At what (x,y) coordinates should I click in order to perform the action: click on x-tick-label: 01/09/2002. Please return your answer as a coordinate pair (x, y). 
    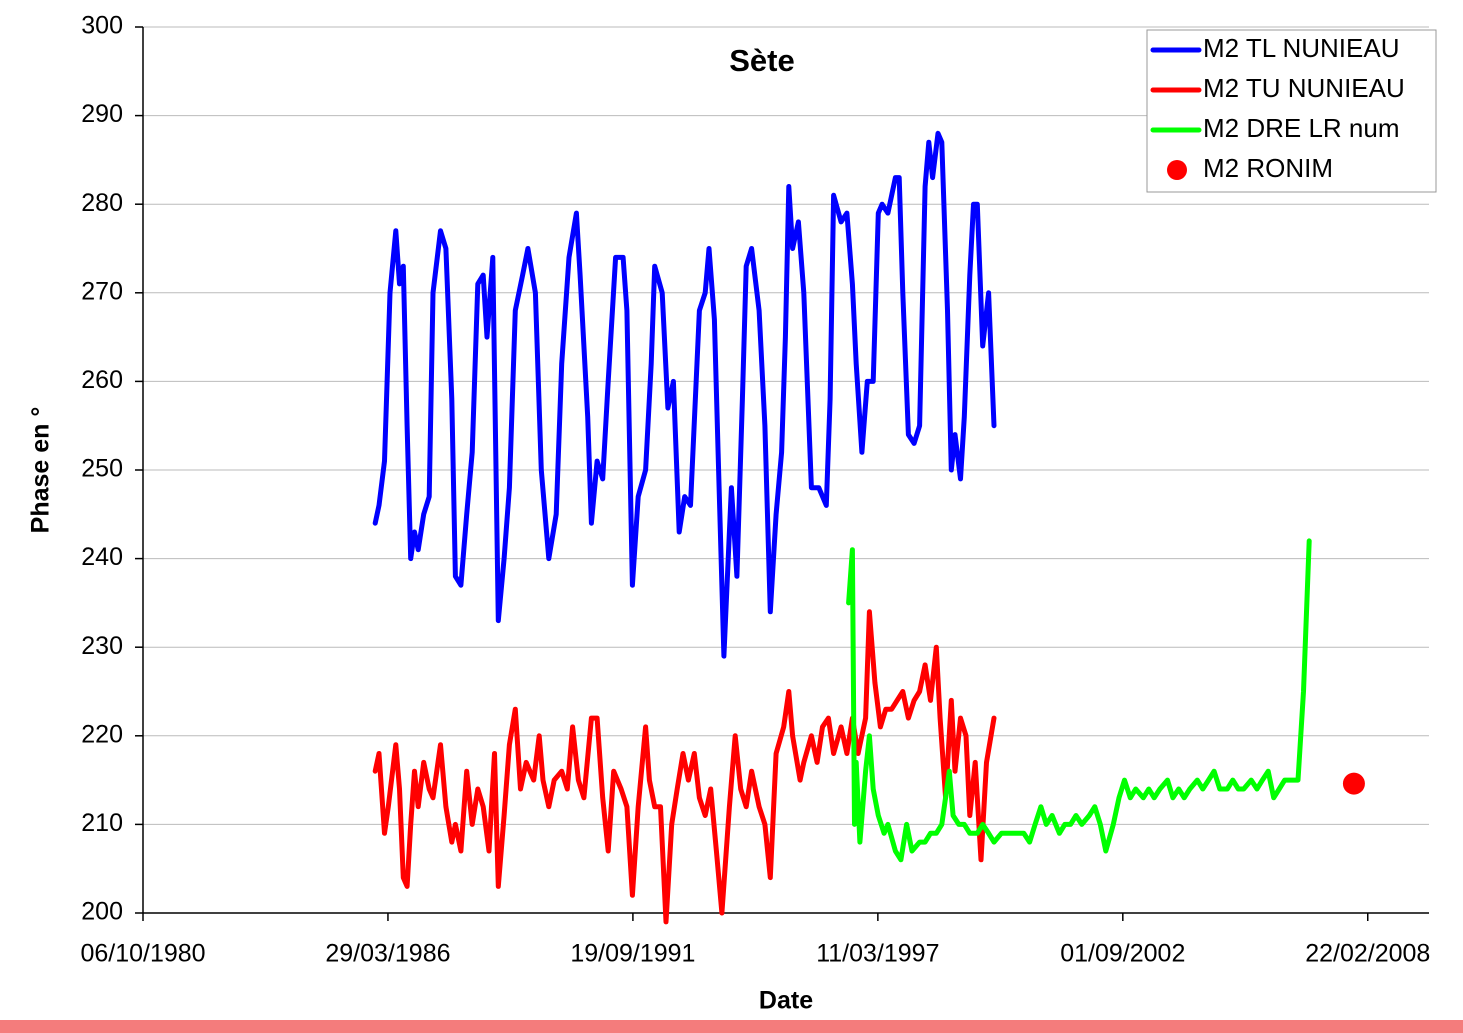
    Looking at the image, I should click on (1122, 954).